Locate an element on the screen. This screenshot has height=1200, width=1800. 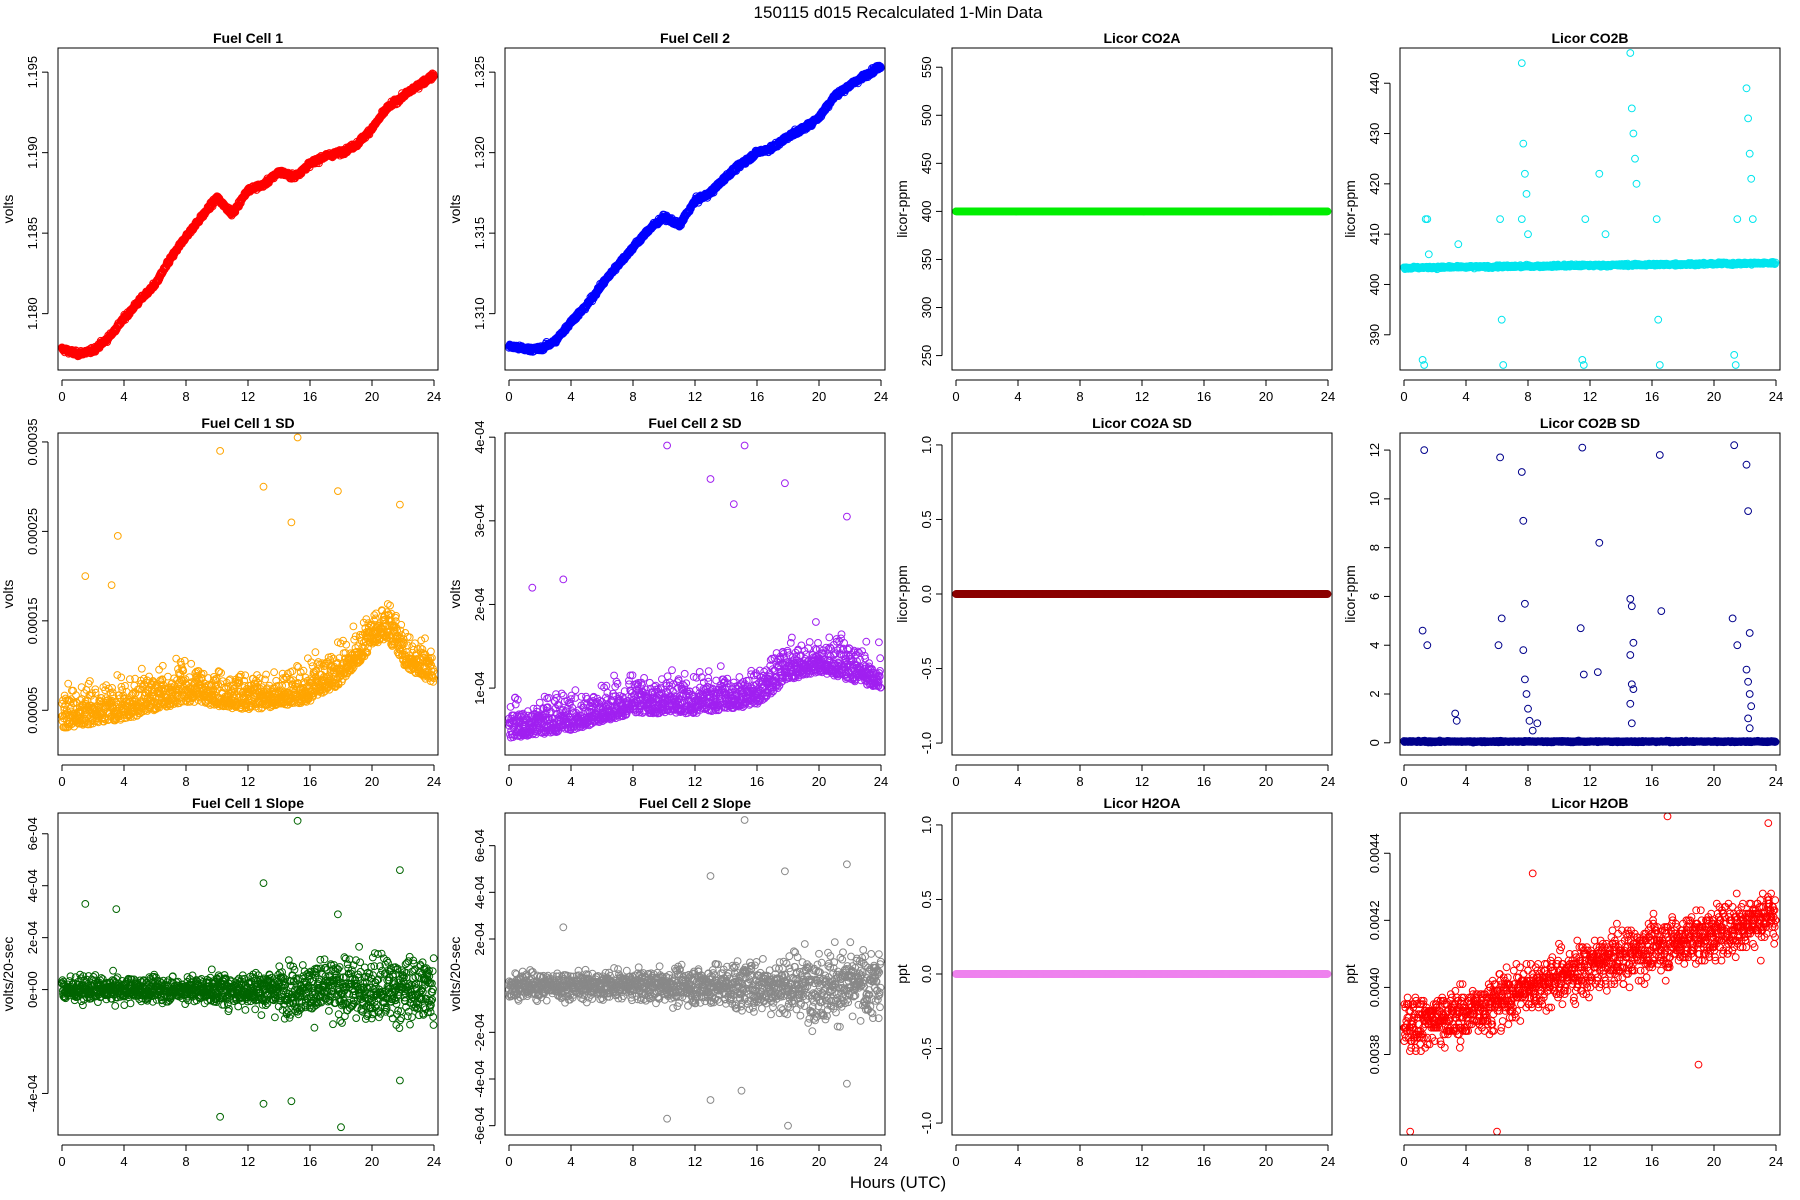
panel-title: Licor CO2A is located at coordinates (1141, 38).